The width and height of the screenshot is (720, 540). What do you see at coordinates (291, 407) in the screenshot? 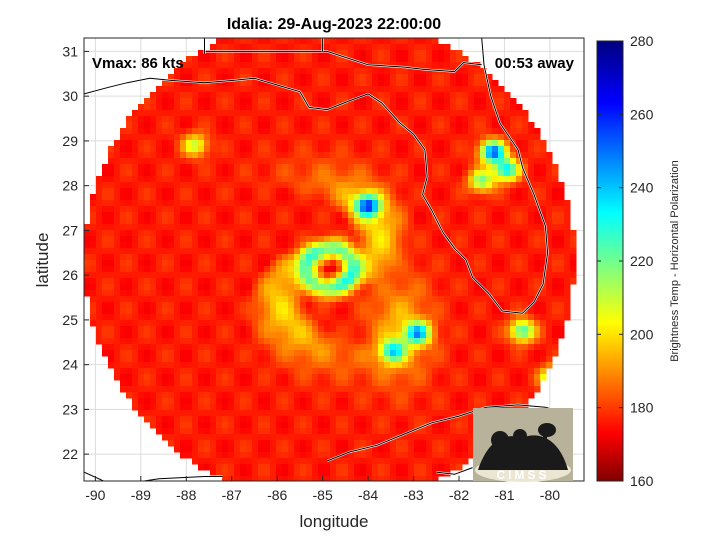
I see `heat-cell-2079` at bounding box center [291, 407].